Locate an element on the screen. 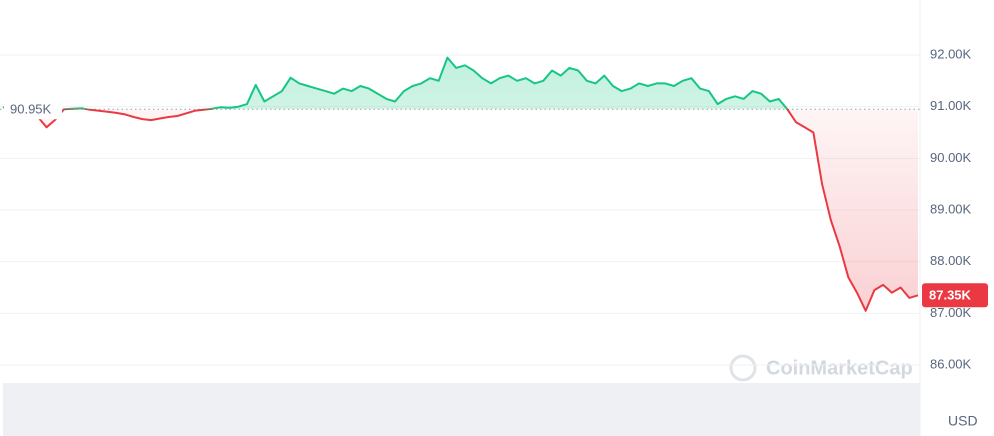 This screenshot has width=994, height=436. currency-label: USD is located at coordinates (963, 421).